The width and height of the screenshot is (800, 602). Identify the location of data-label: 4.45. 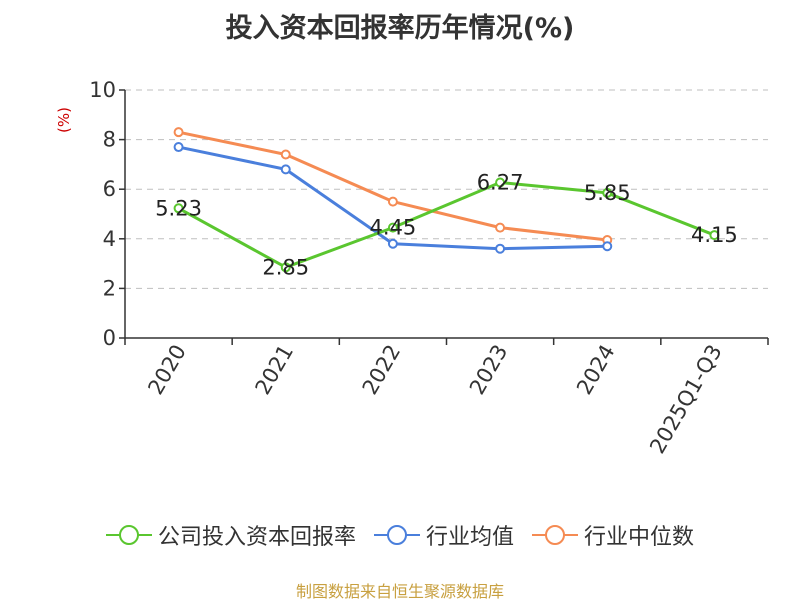
(393, 228).